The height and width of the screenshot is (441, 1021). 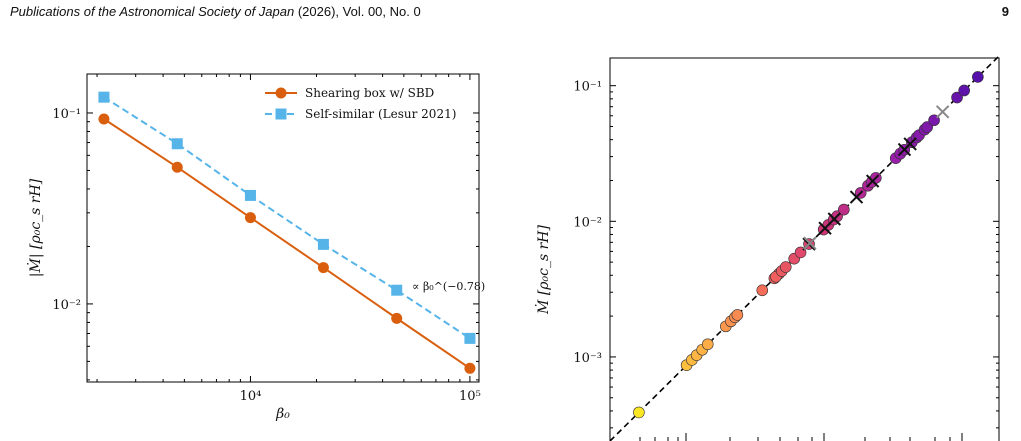 I want to click on x-tick-label: 10⁵, so click(x=470, y=396).